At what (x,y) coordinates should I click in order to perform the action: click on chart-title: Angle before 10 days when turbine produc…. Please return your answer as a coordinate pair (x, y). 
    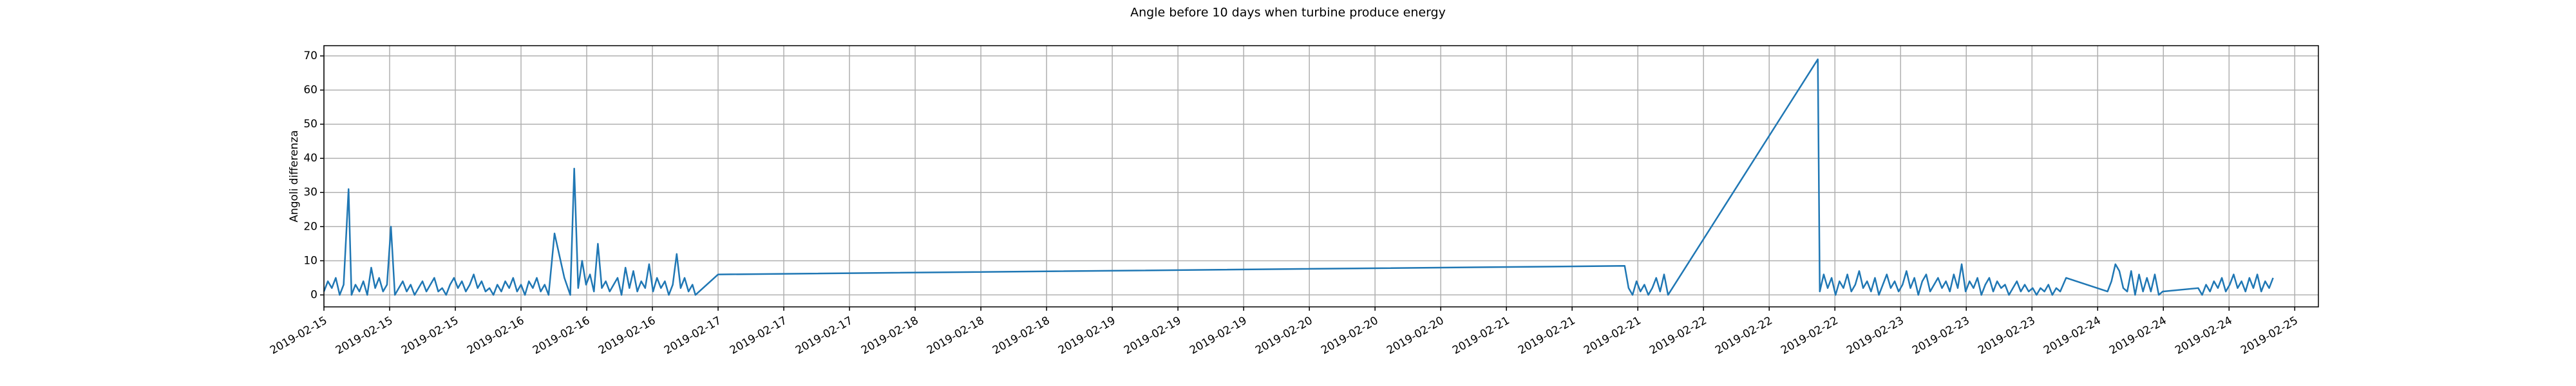
    Looking at the image, I should click on (1288, 13).